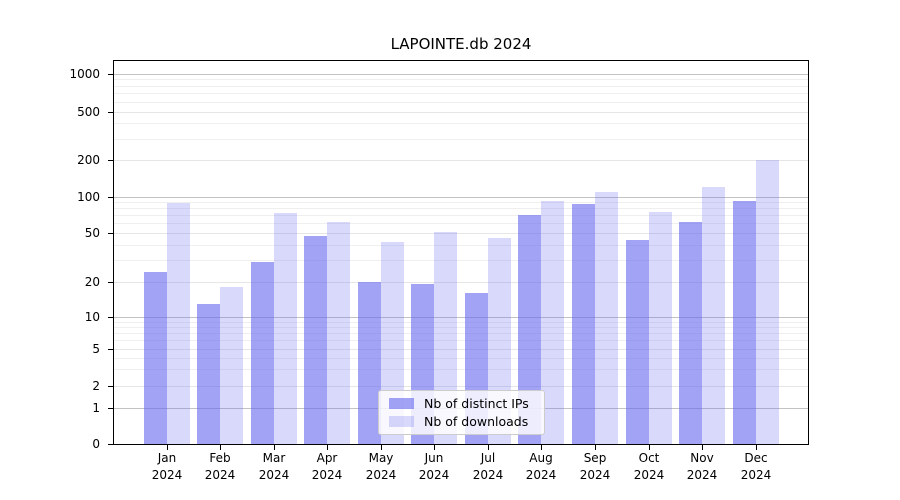 The height and width of the screenshot is (500, 900). What do you see at coordinates (649, 466) in the screenshot?
I see `x-label-oct: Oct 2024` at bounding box center [649, 466].